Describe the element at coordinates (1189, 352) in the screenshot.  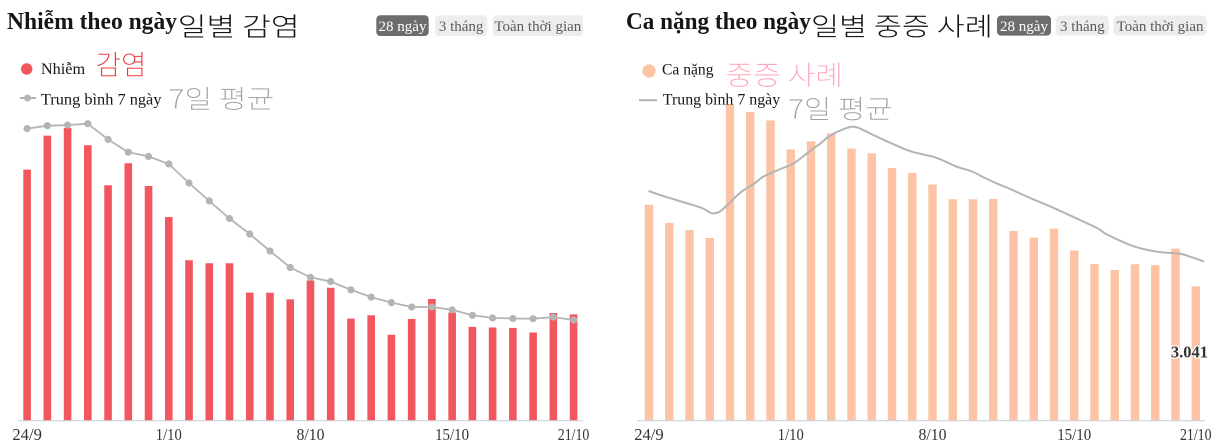
I see `svg-text: 3.041` at that location.